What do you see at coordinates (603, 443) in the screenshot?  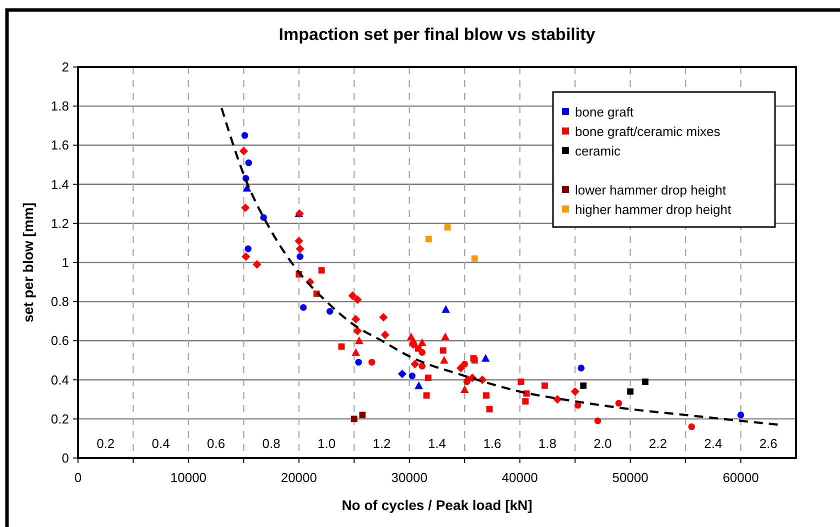 I see `x2-tick-label: 2.0` at bounding box center [603, 443].